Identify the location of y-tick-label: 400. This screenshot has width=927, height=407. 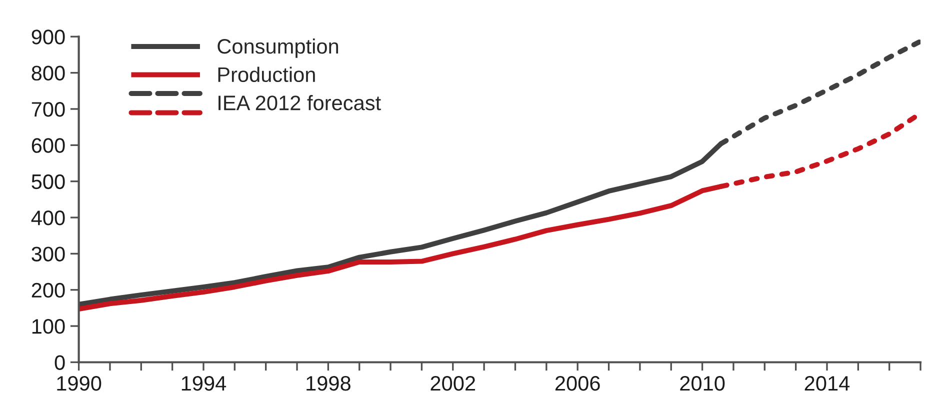
(48, 218).